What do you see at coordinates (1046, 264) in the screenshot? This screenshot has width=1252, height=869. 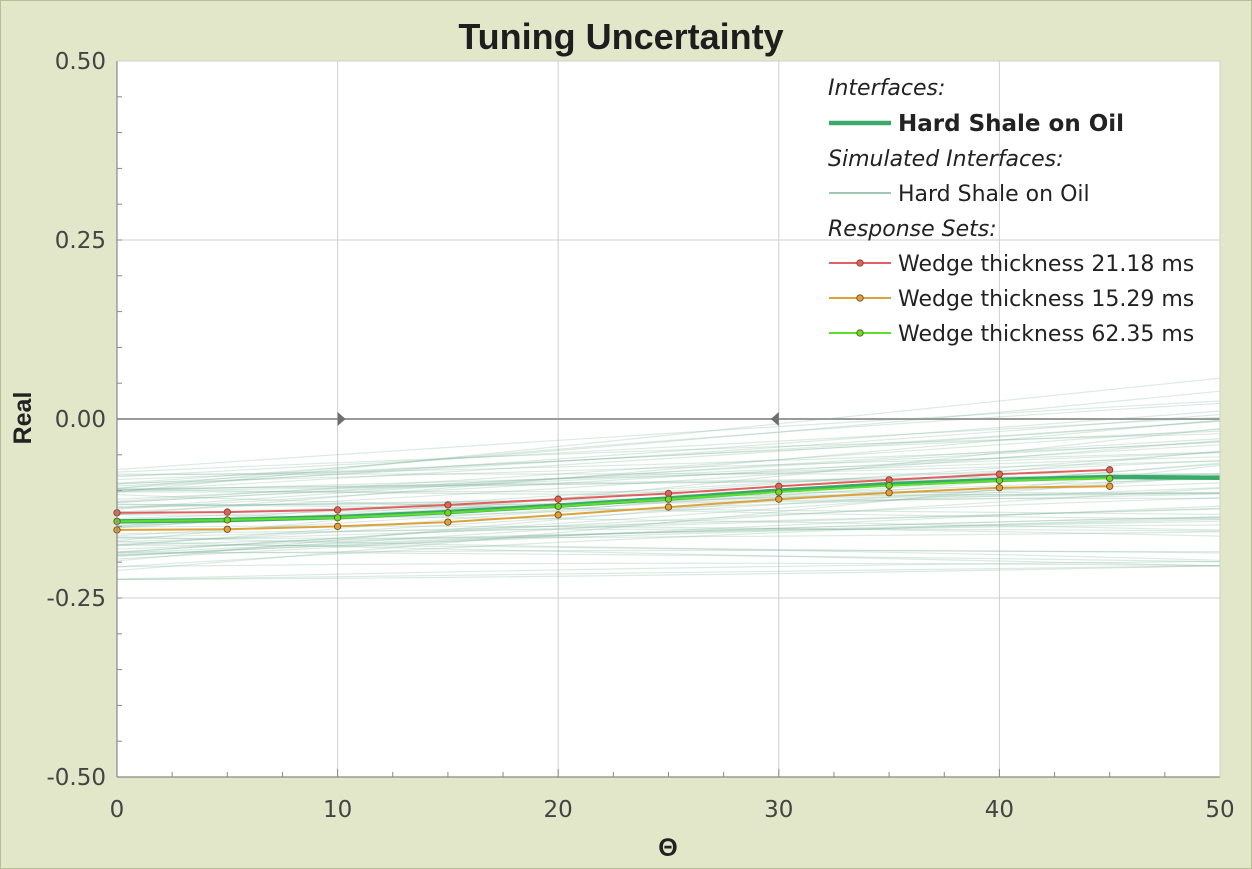 I see `legend-response-label: Wedge thickness 21.18 ms` at bounding box center [1046, 264].